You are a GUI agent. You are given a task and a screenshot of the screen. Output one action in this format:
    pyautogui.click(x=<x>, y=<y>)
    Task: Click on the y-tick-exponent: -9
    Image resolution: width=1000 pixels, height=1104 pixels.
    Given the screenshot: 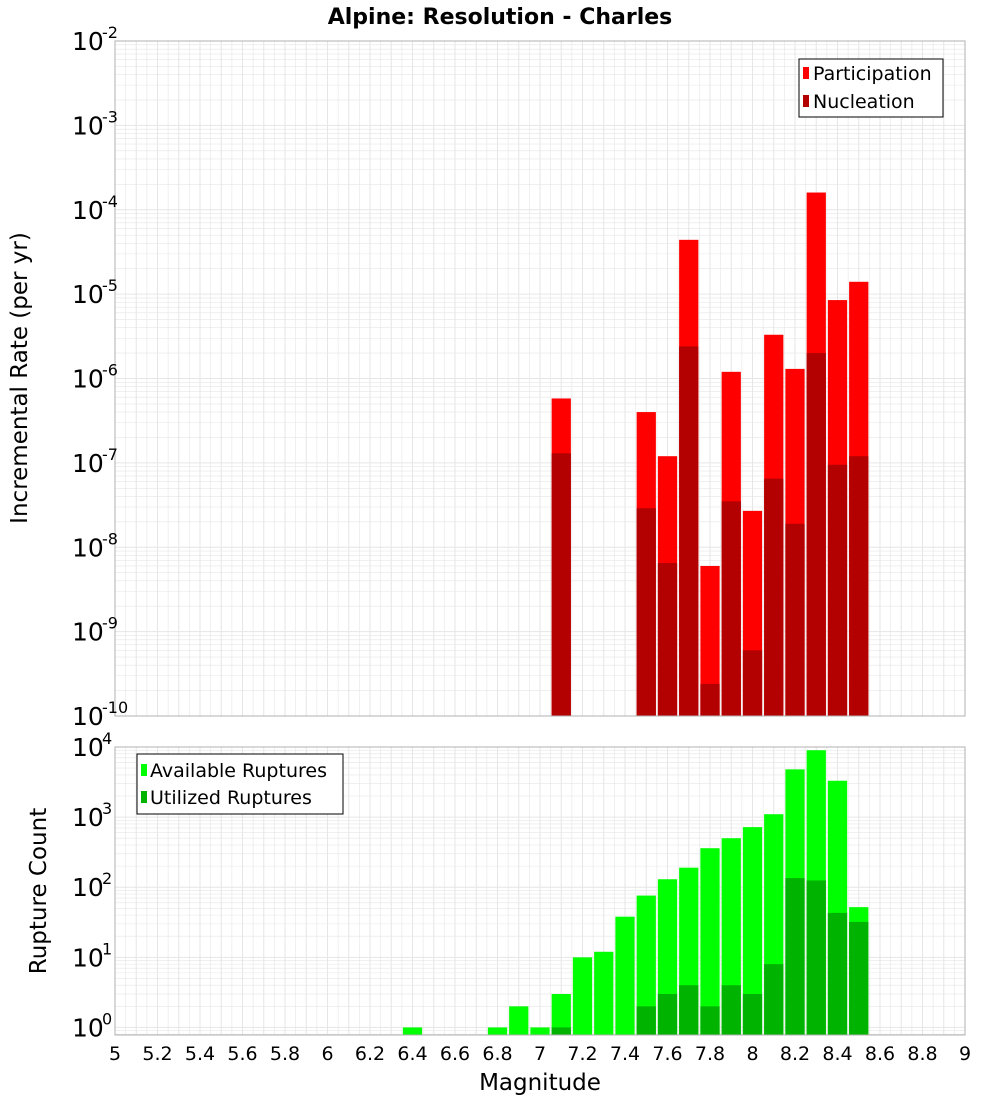 What is the action you would take?
    pyautogui.click(x=110, y=623)
    